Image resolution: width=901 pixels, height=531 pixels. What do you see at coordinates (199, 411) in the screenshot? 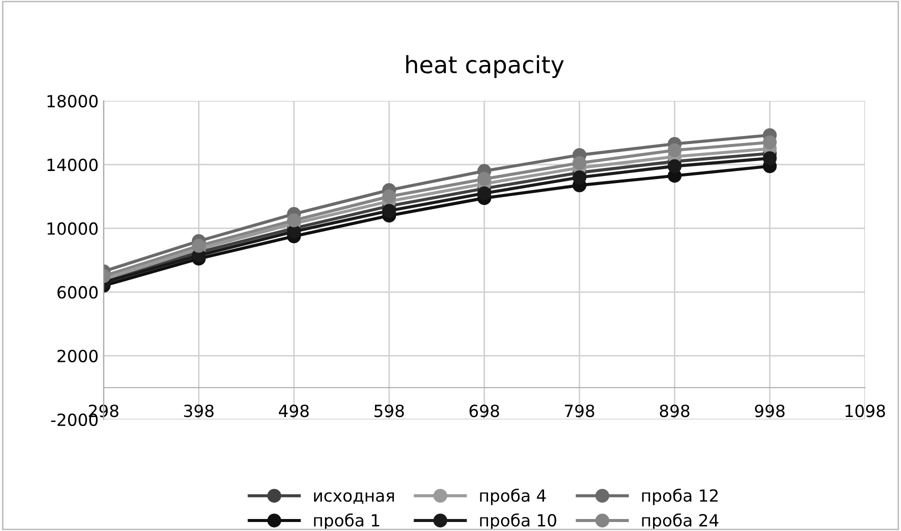
I see `x-tick-label: 398` at bounding box center [199, 411].